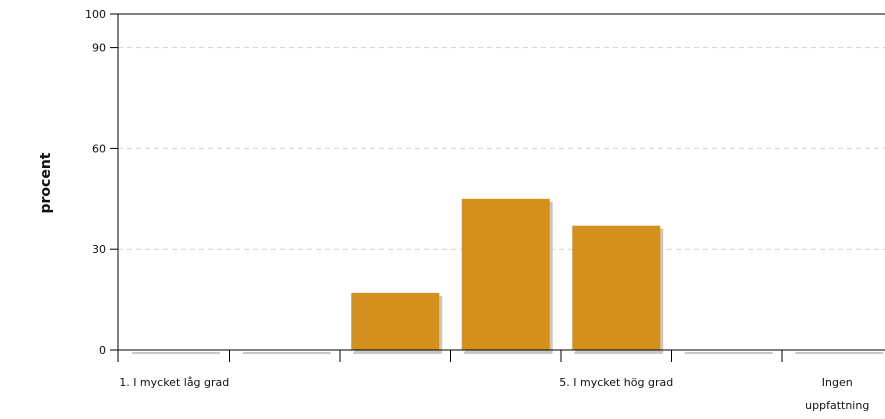 The height and width of the screenshot is (419, 885). I want to click on x-tick-label: 1. I mycket låg grad, so click(174, 382).